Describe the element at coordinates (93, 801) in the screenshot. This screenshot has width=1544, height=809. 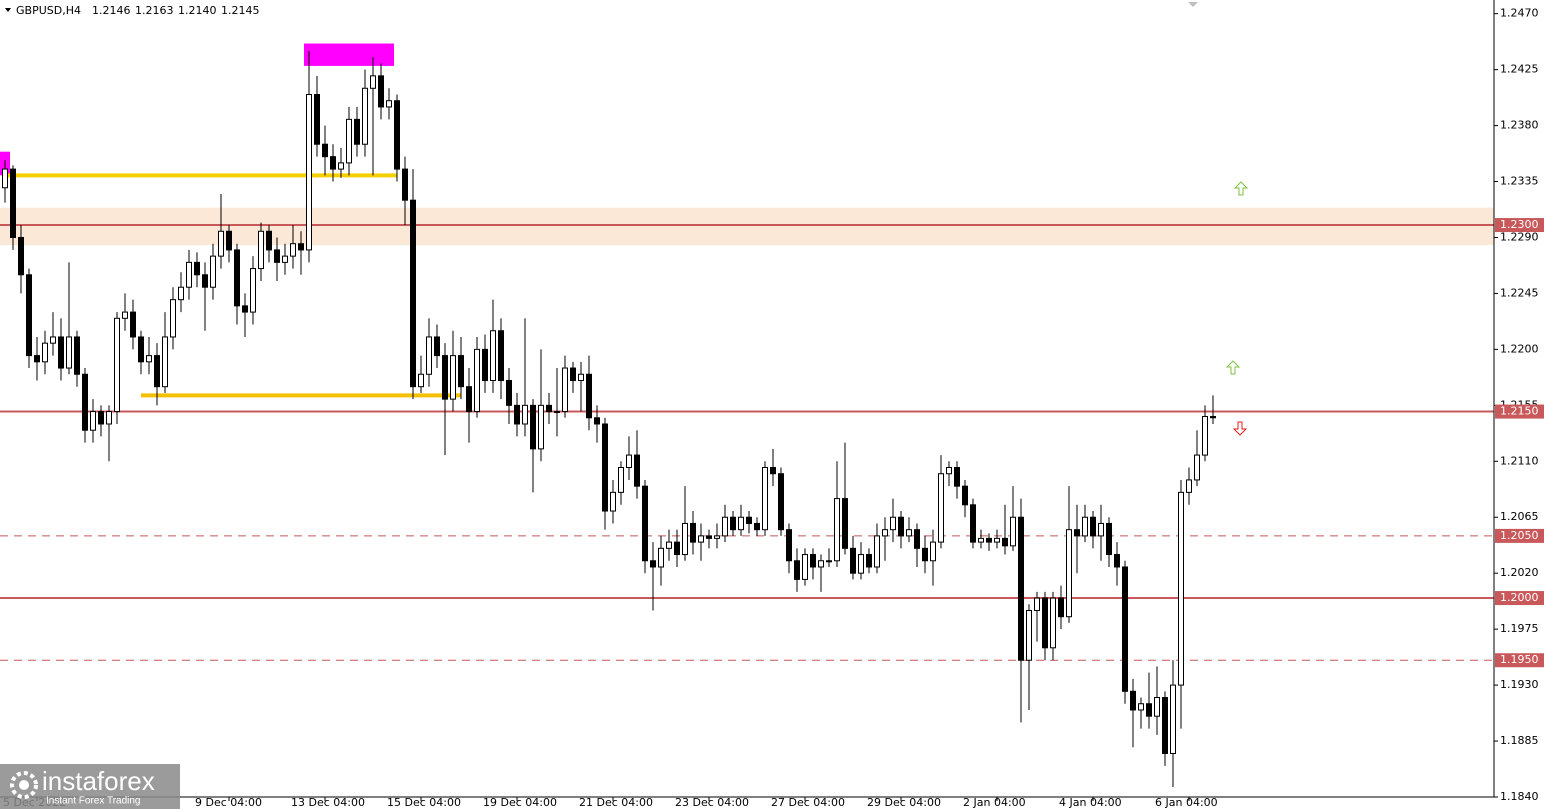
I see `logo-tagline: Instant Forex Trading` at that location.